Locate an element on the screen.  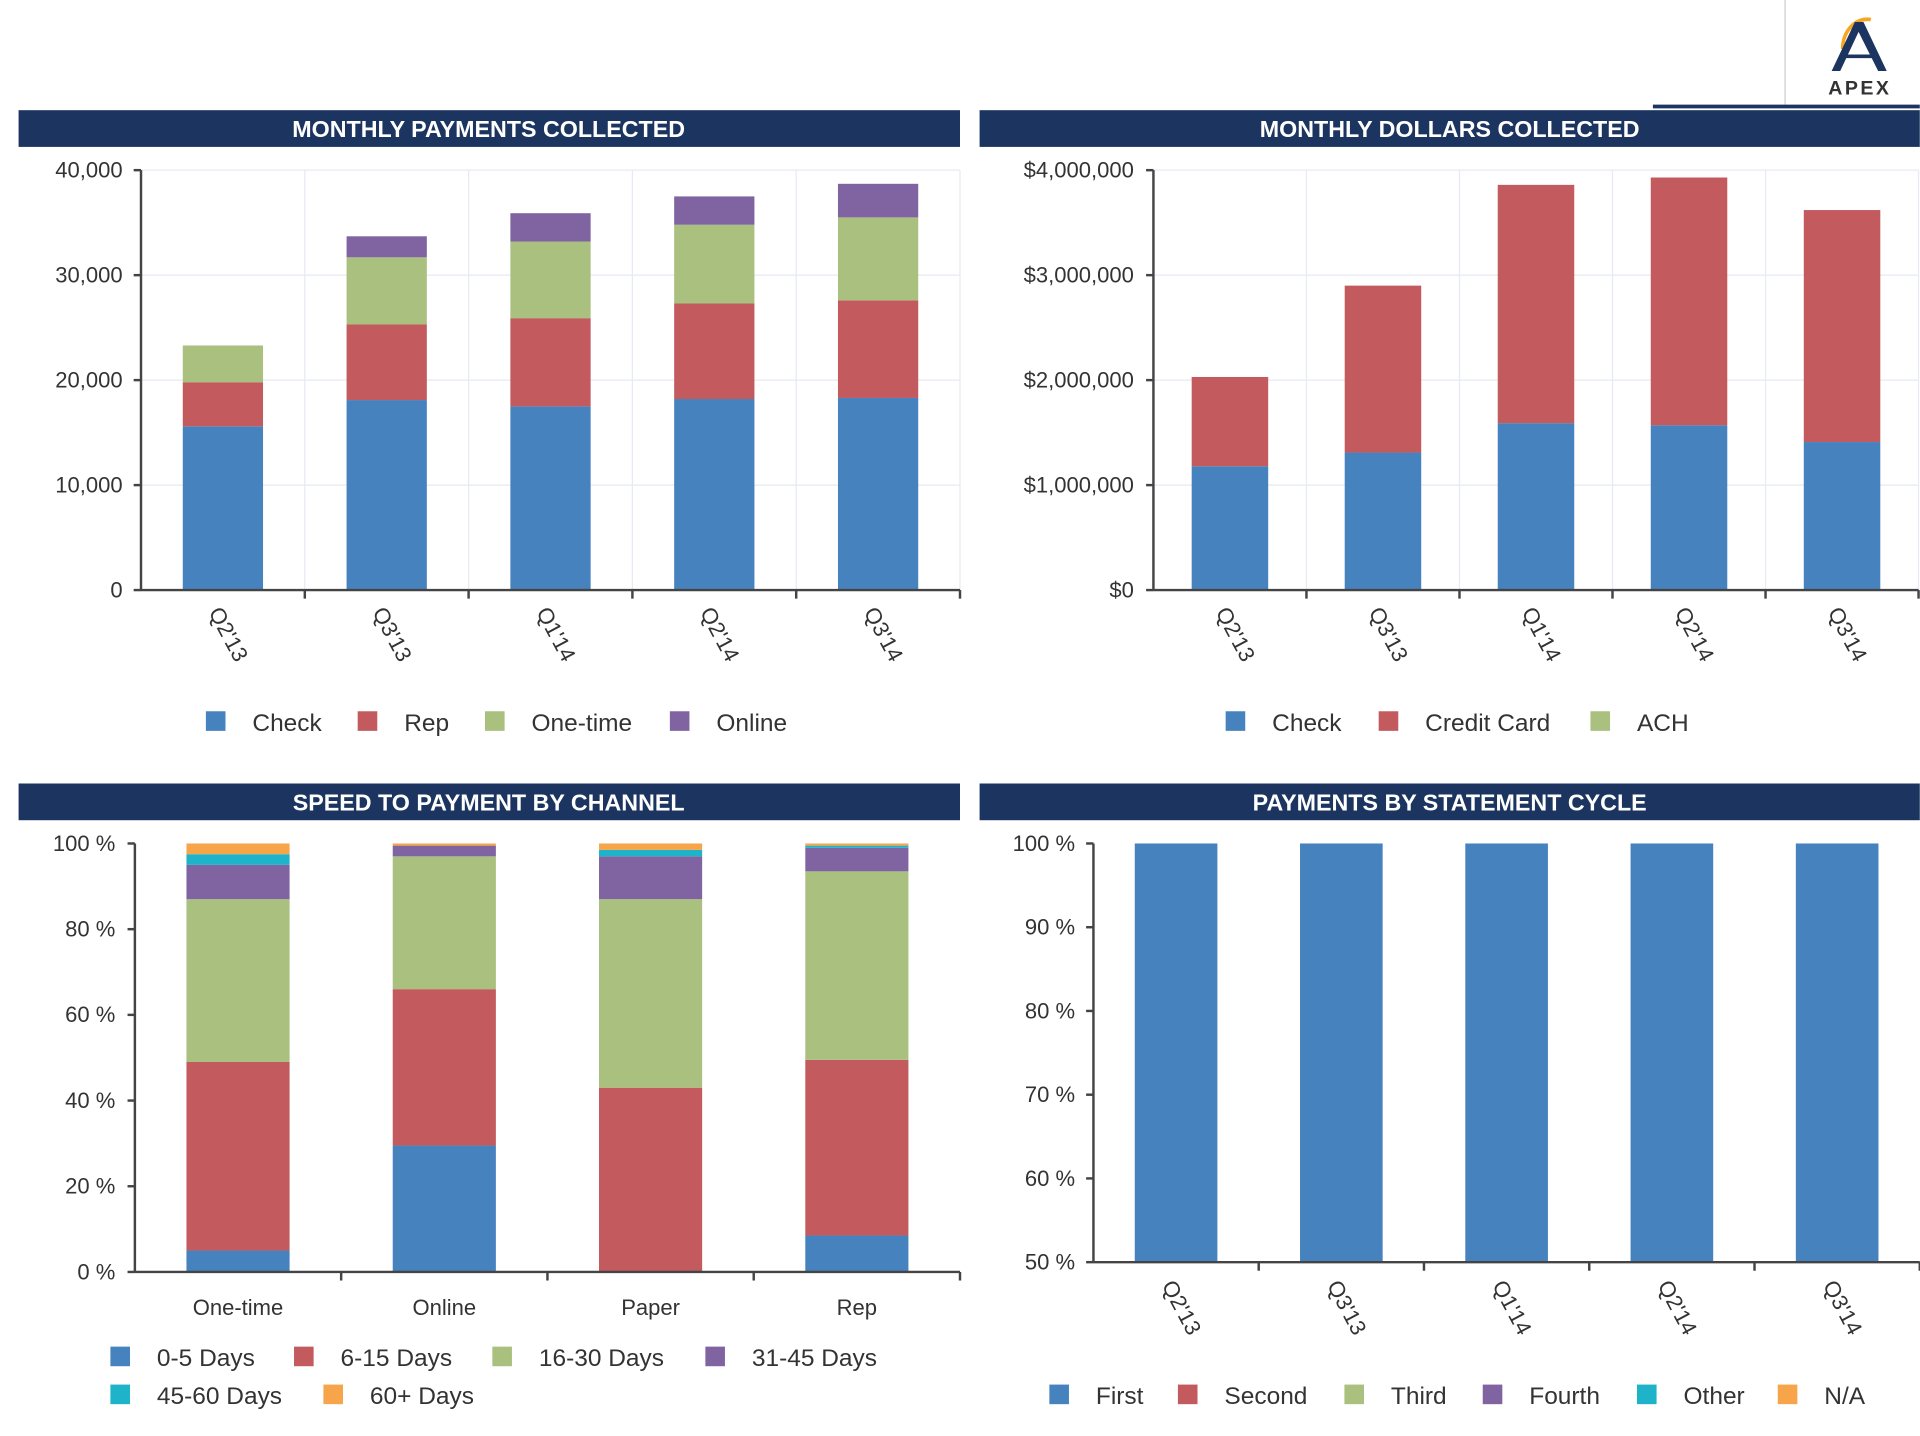
y-tick-label: 90 % is located at coordinates (1050, 927).